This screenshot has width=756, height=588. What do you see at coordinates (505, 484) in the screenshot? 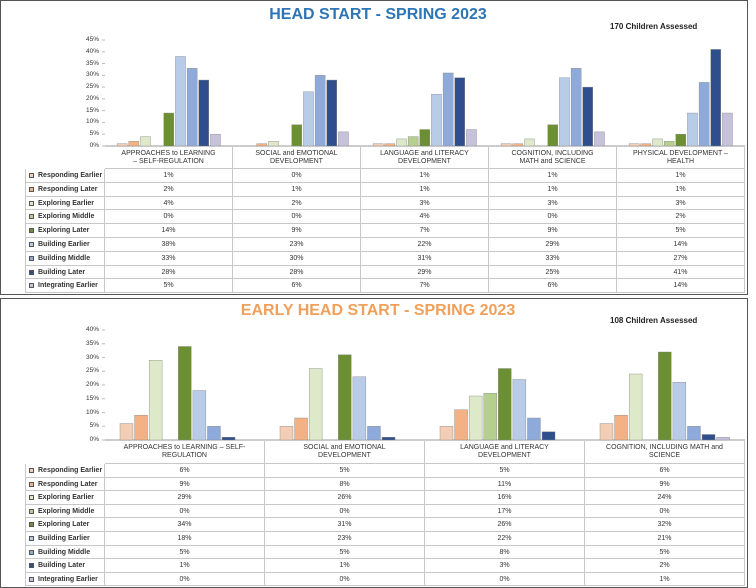
I see `table-cell: 11%` at bounding box center [505, 484].